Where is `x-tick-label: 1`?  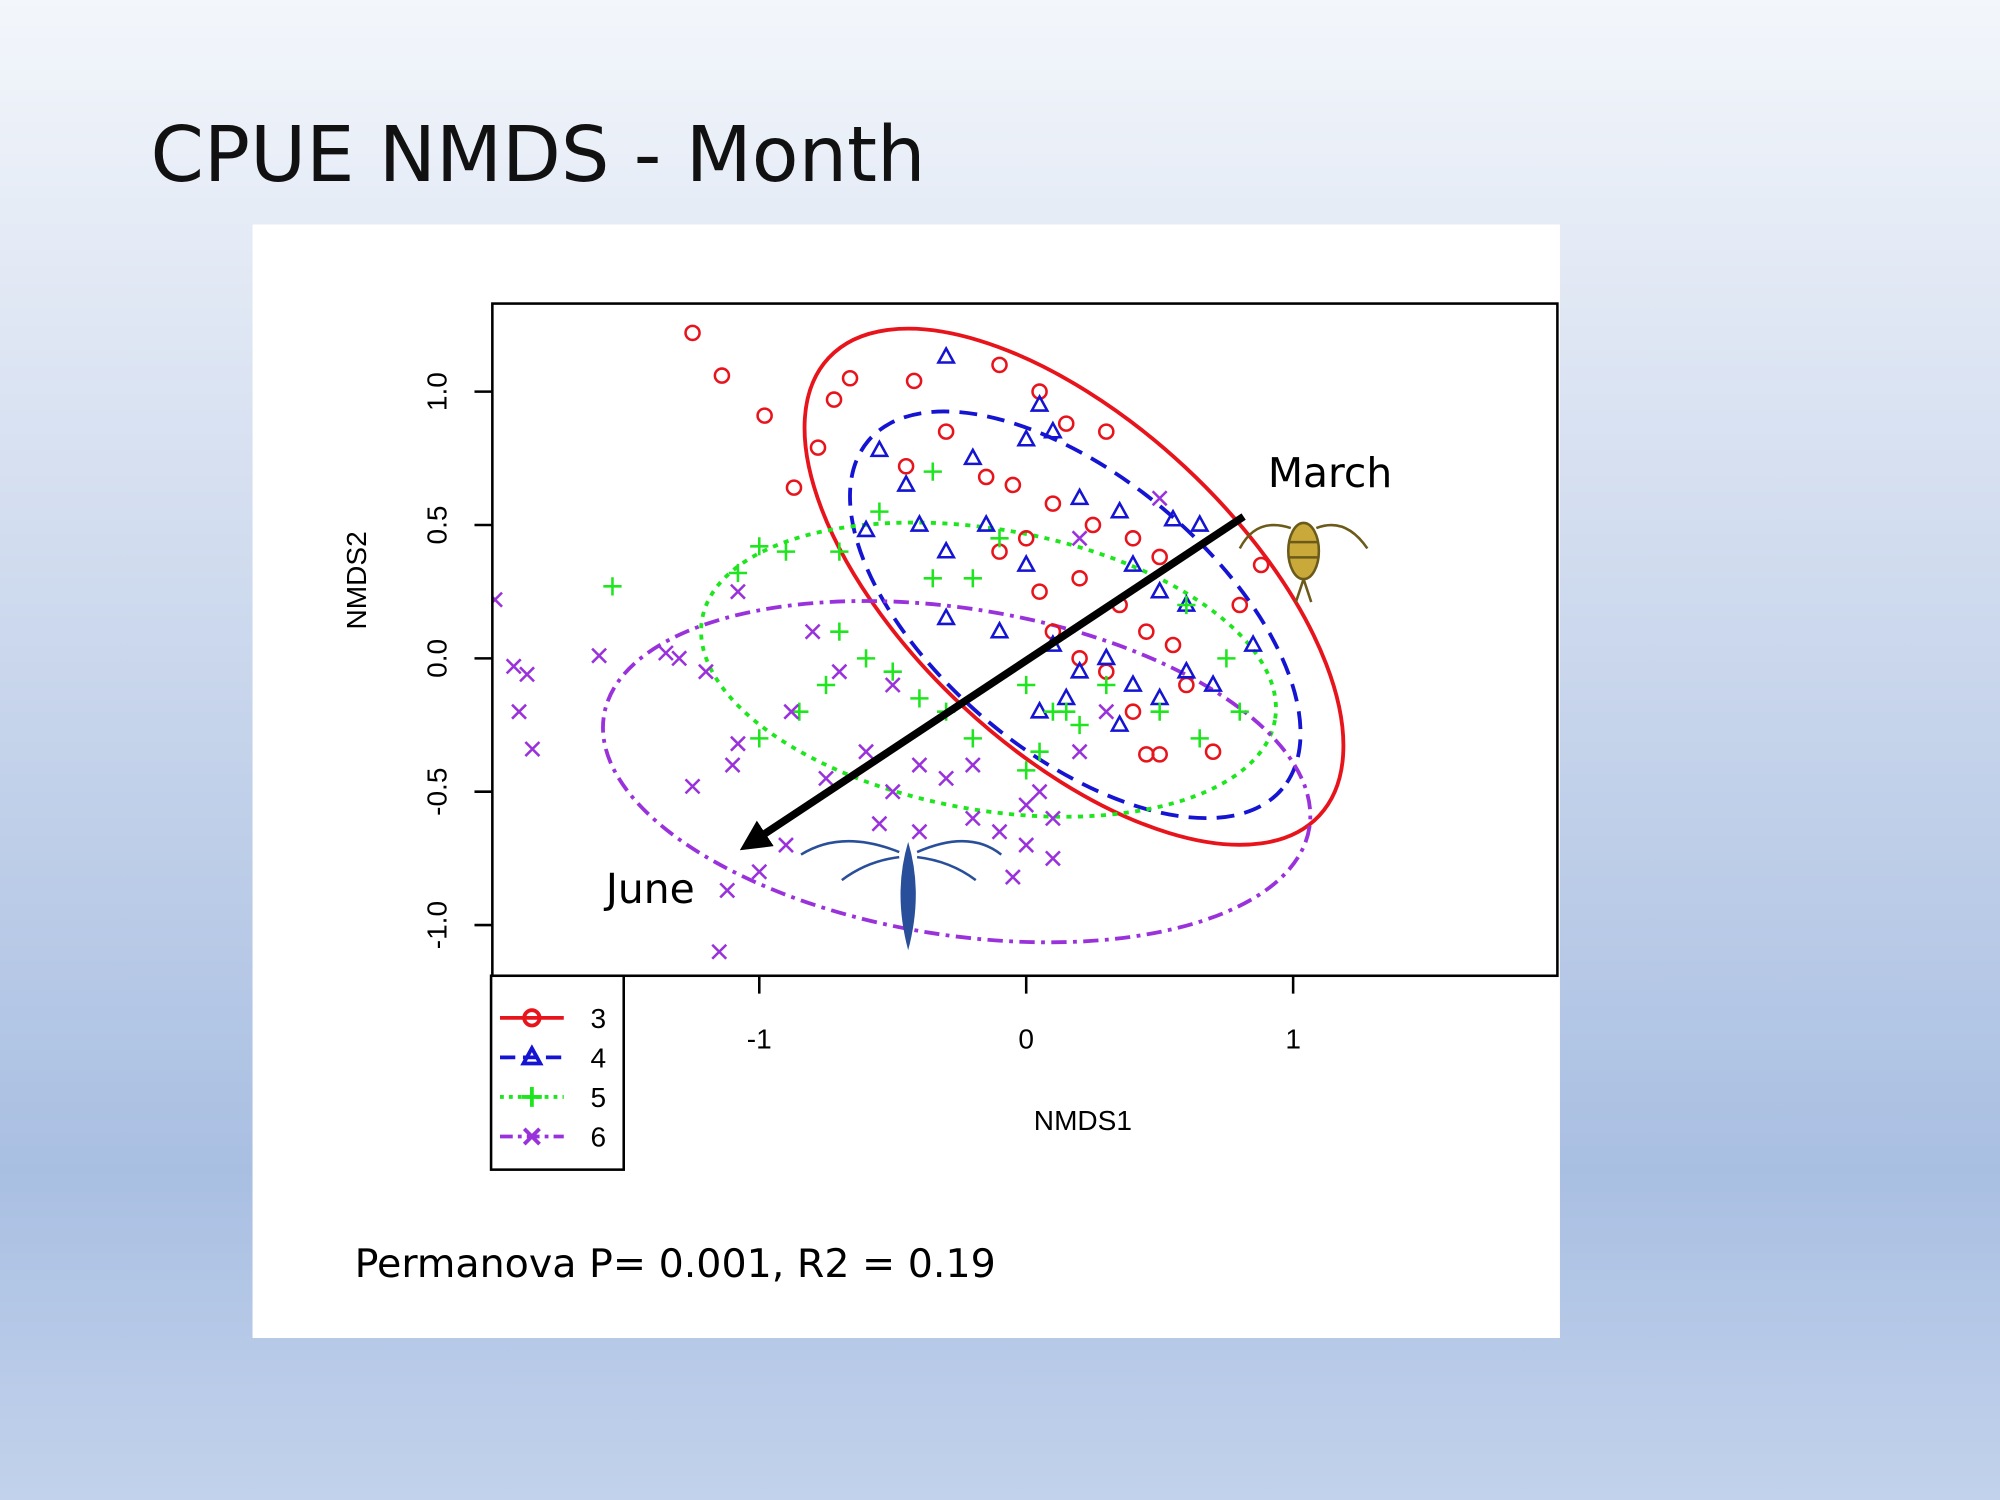 x-tick-label: 1 is located at coordinates (1293, 1038).